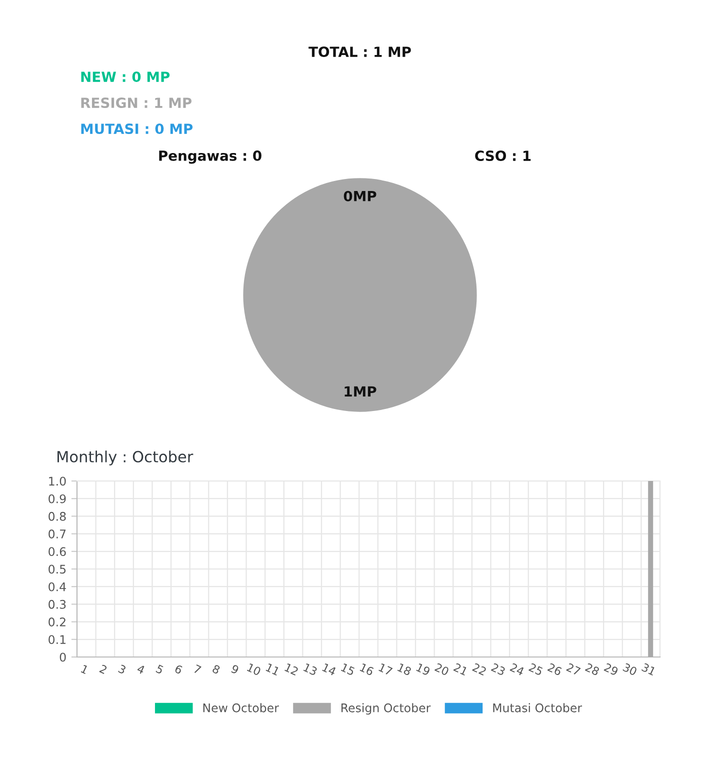  I want to click on x-tick-label: 27, so click(573, 669).